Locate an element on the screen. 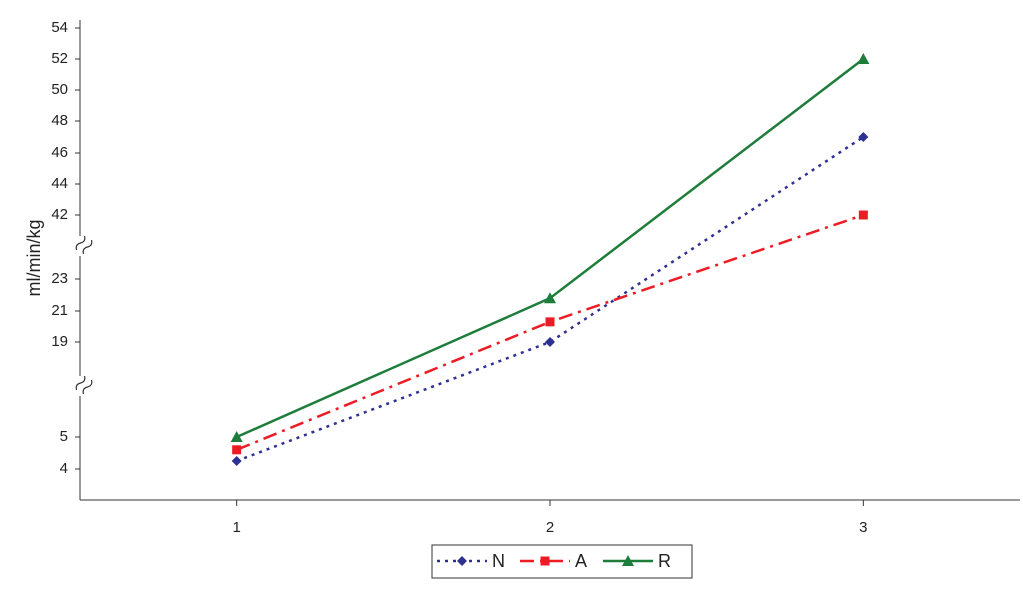 The height and width of the screenshot is (597, 1023). legend-label: R is located at coordinates (664, 561).